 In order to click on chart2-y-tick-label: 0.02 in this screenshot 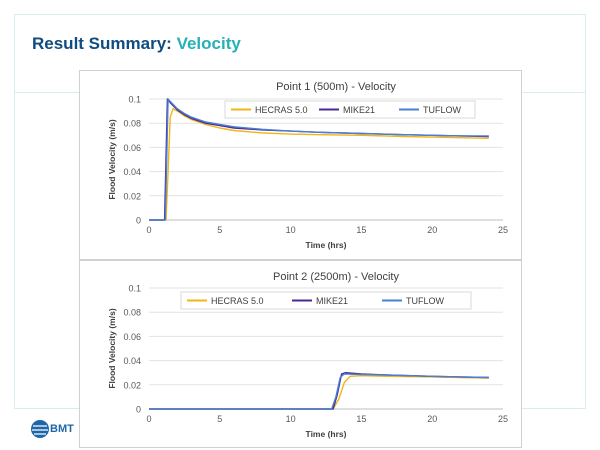, I will do `click(132, 385)`.